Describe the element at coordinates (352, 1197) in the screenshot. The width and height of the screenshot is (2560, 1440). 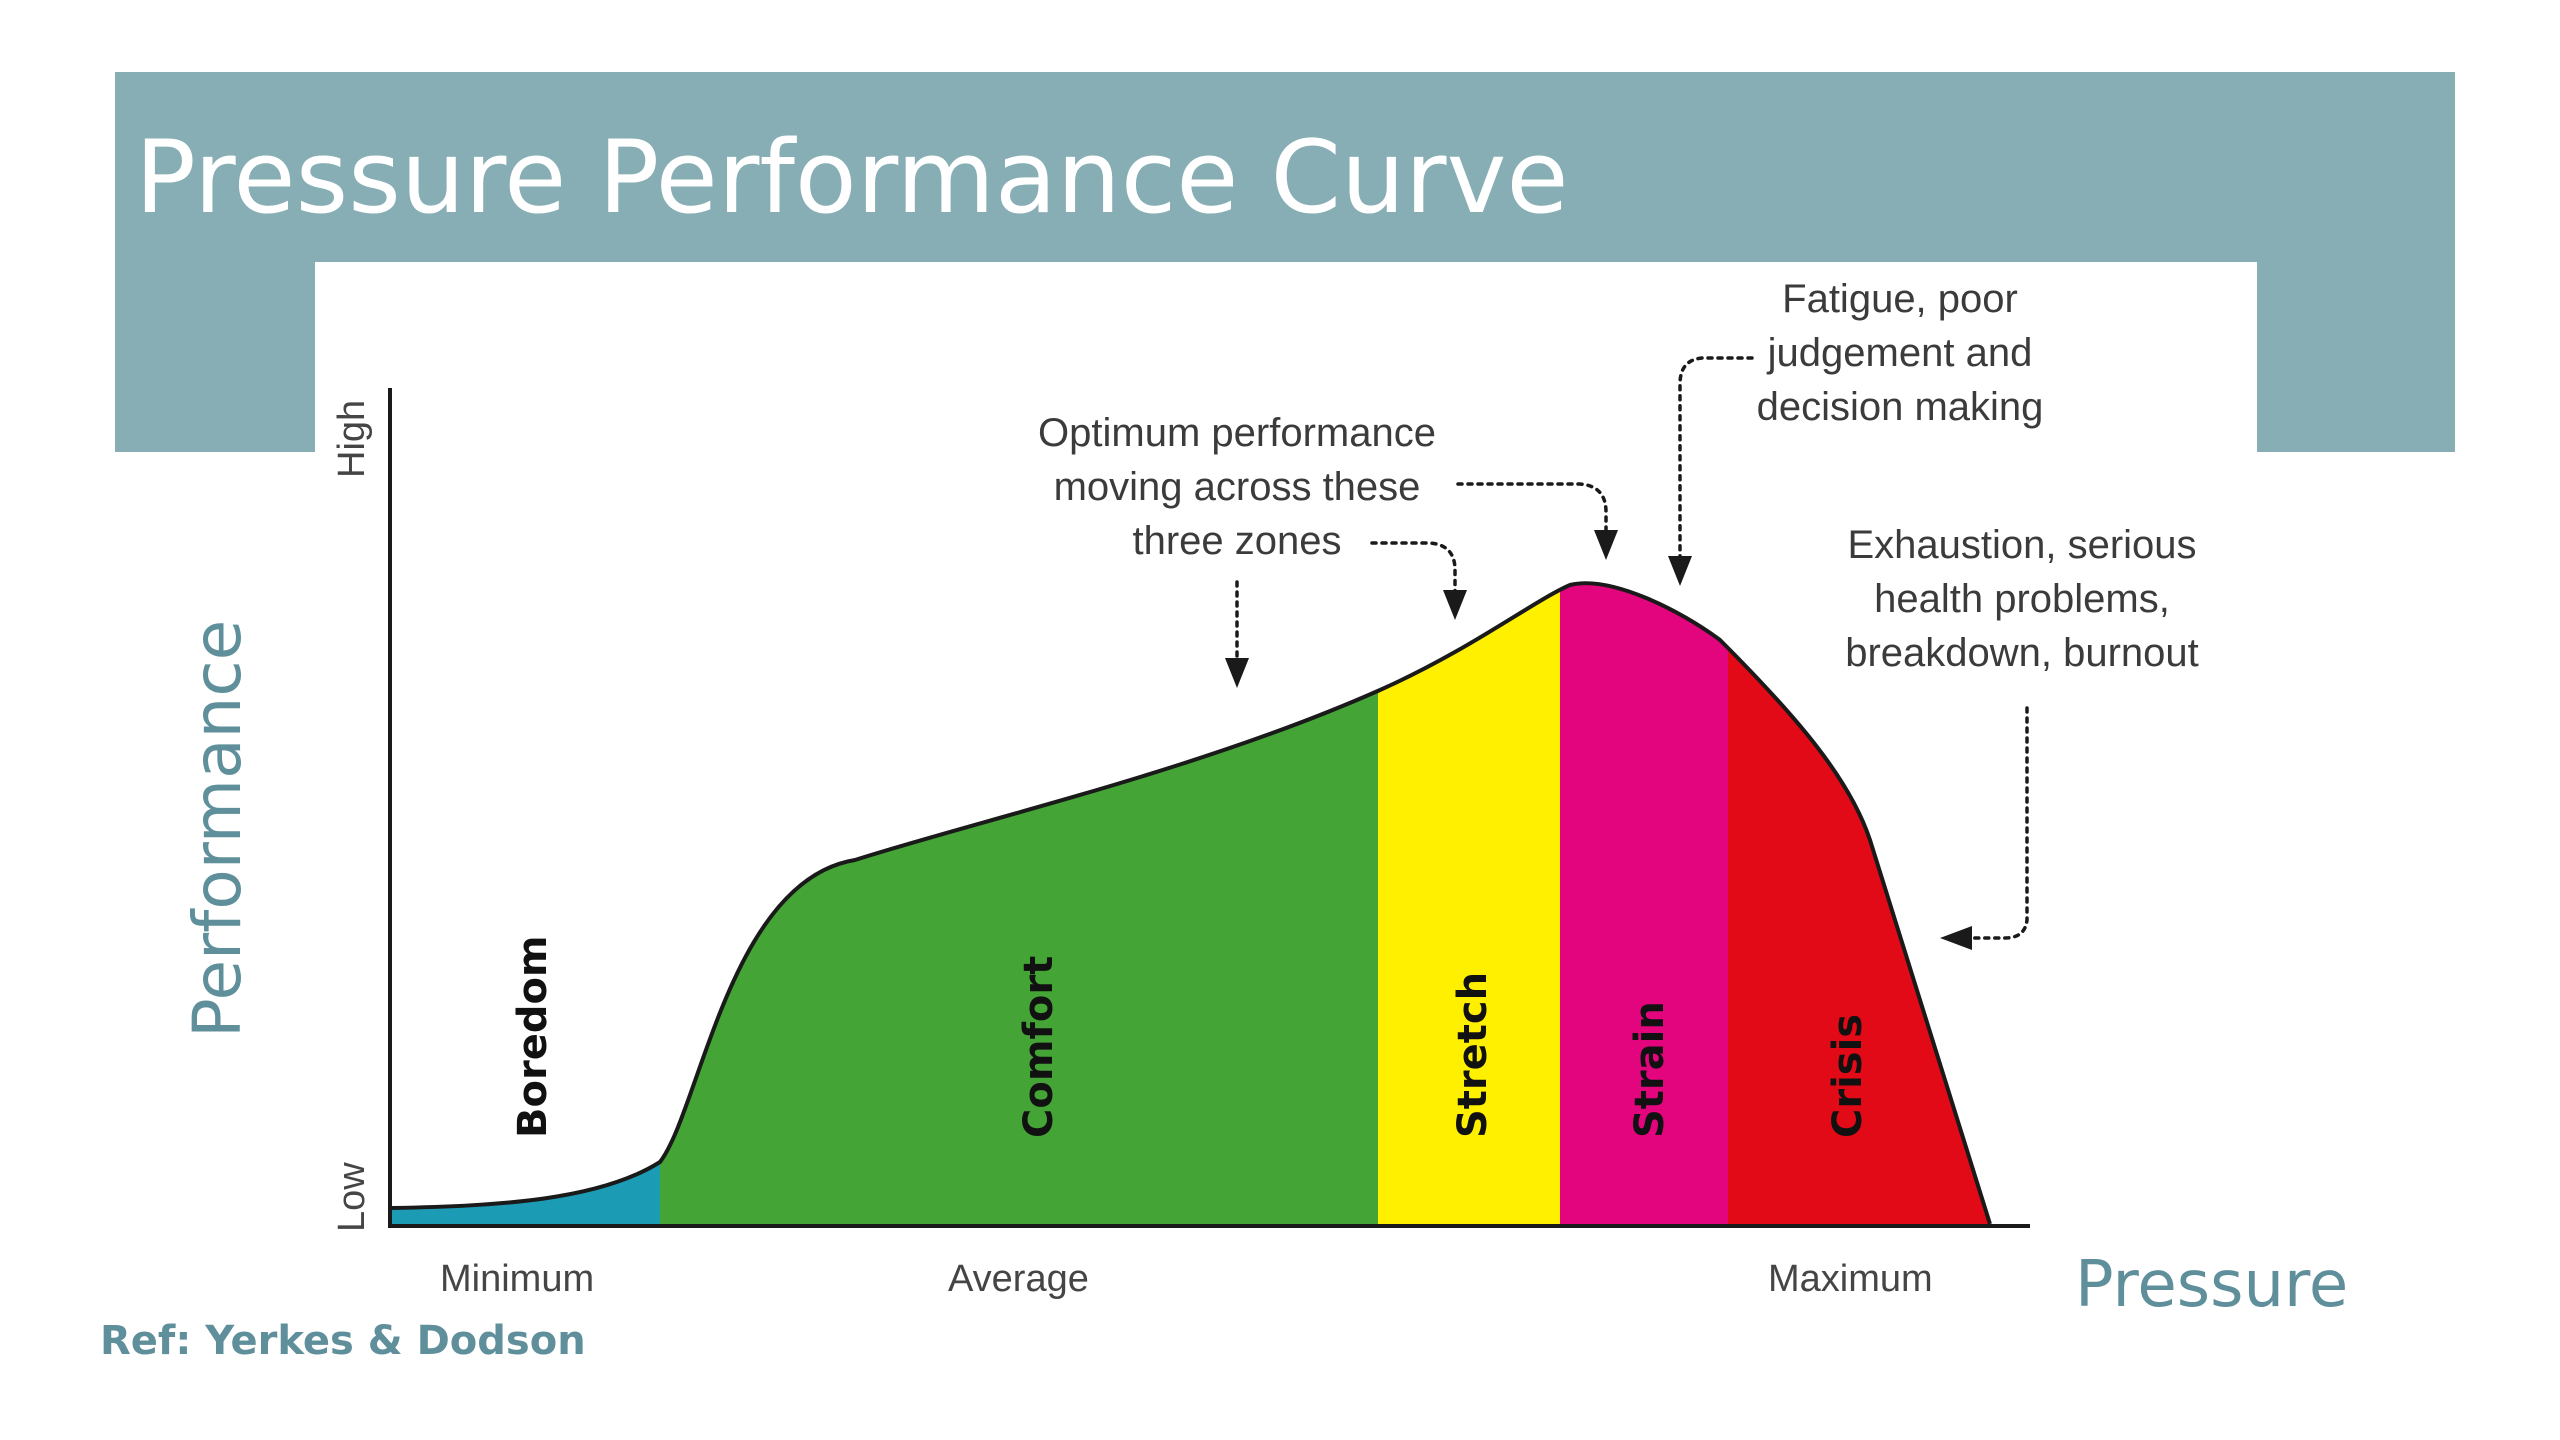
I see `y-low-label: Low` at that location.